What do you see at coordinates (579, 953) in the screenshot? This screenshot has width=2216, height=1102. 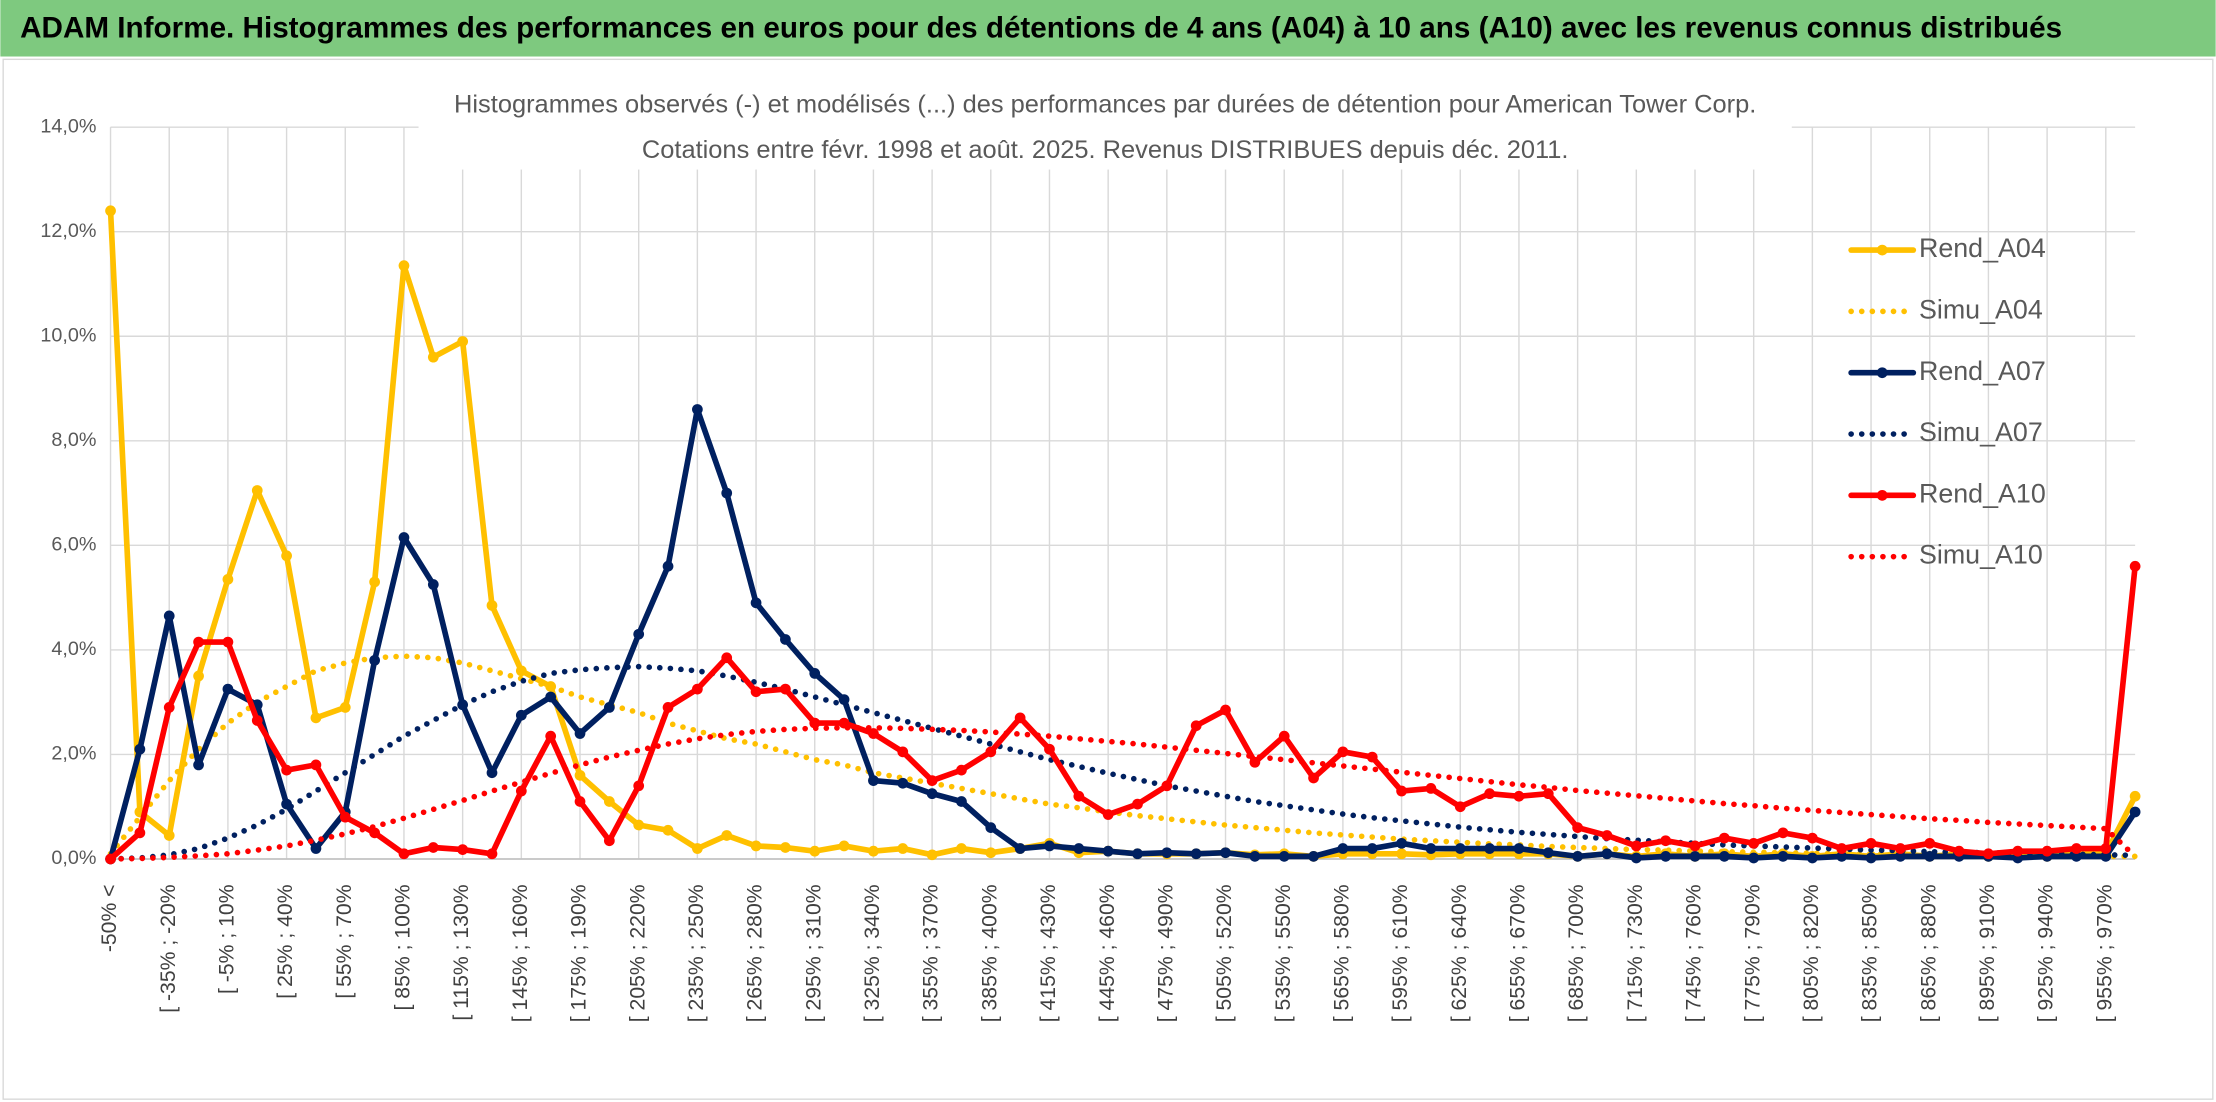 I see `x-tick-label: [ 175% ; 190%` at bounding box center [579, 953].